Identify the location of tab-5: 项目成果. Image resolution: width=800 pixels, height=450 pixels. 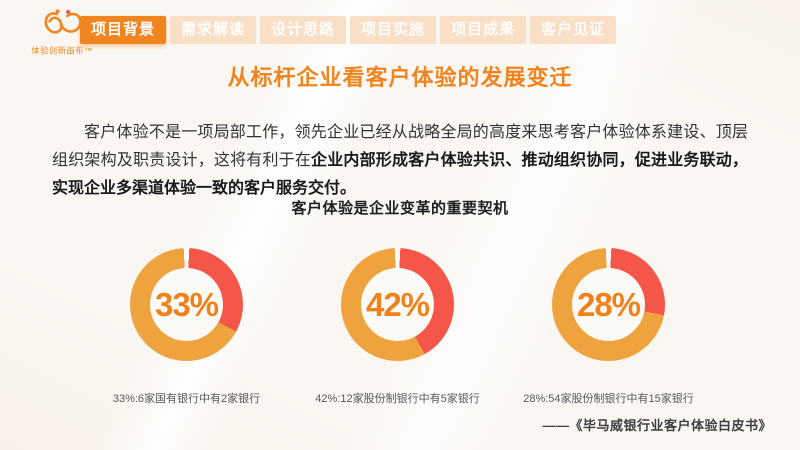
(483, 30).